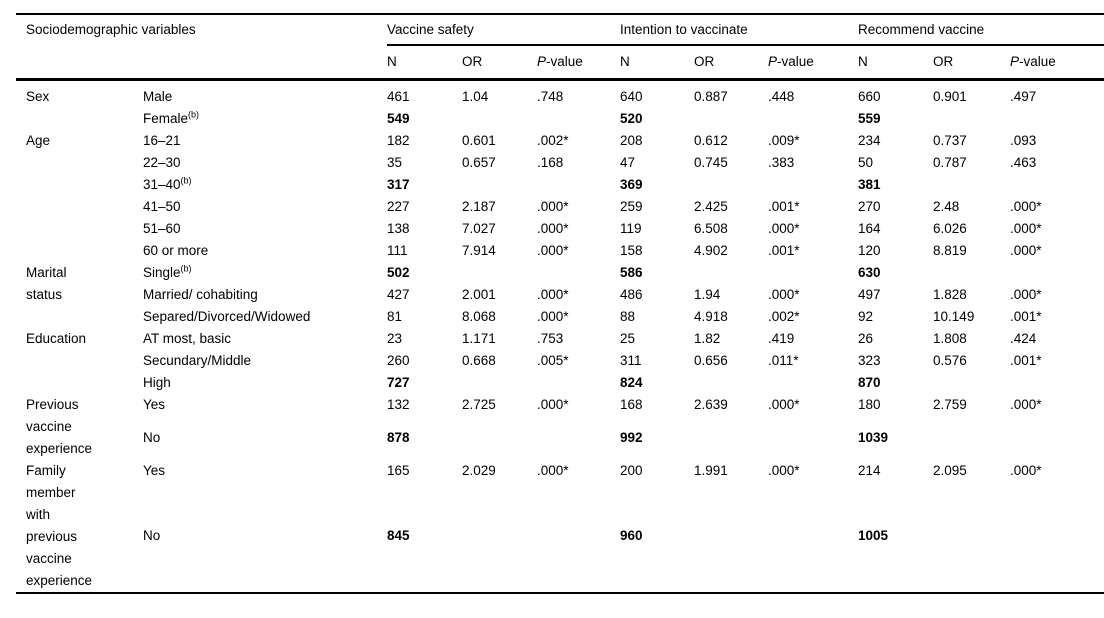 The width and height of the screenshot is (1104, 618). What do you see at coordinates (869, 140) in the screenshot?
I see `value-cell: 234` at bounding box center [869, 140].